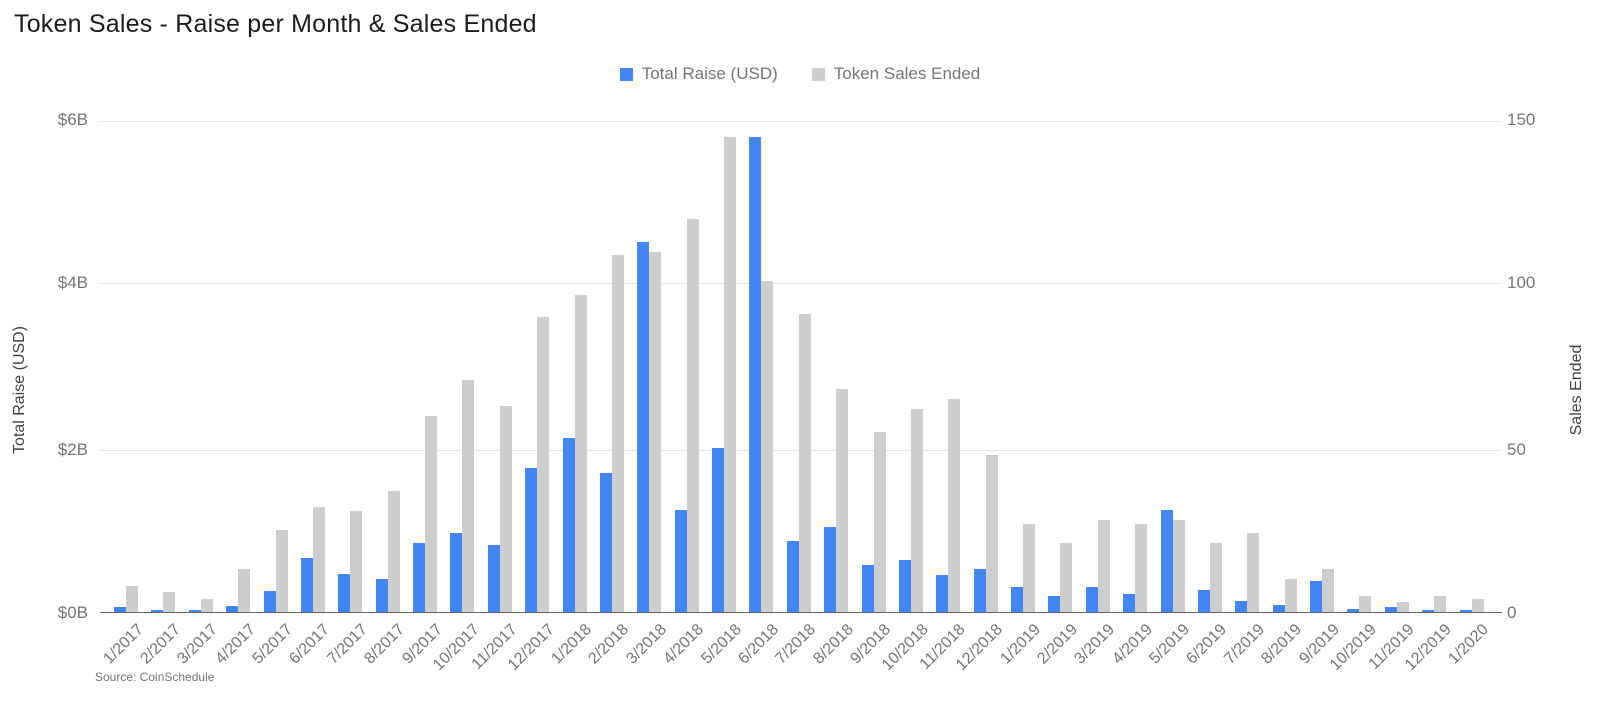 The image size is (1600, 711). Describe the element at coordinates (801, 612) in the screenshot. I see `x-axis-baseline` at that location.